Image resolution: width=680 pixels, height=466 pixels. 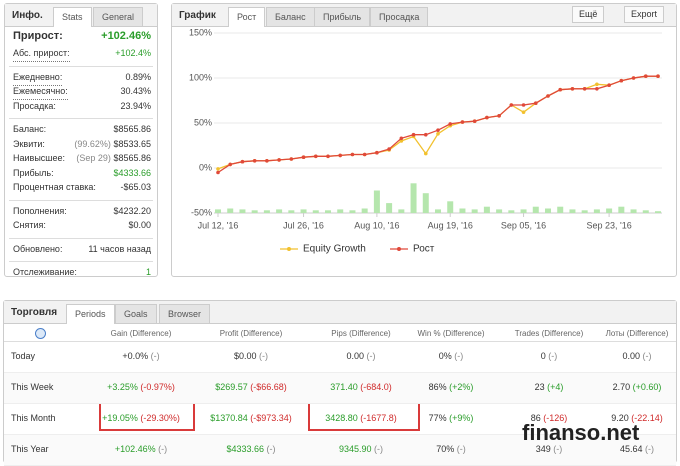 I want to click on cell-value: 349, so click(x=543, y=449).